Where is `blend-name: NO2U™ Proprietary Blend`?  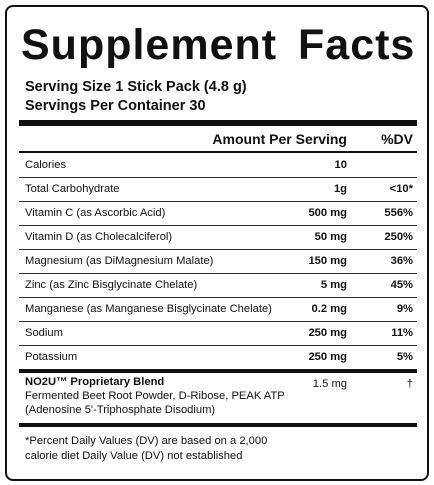 blend-name: NO2U™ Proprietary Blend is located at coordinates (95, 382).